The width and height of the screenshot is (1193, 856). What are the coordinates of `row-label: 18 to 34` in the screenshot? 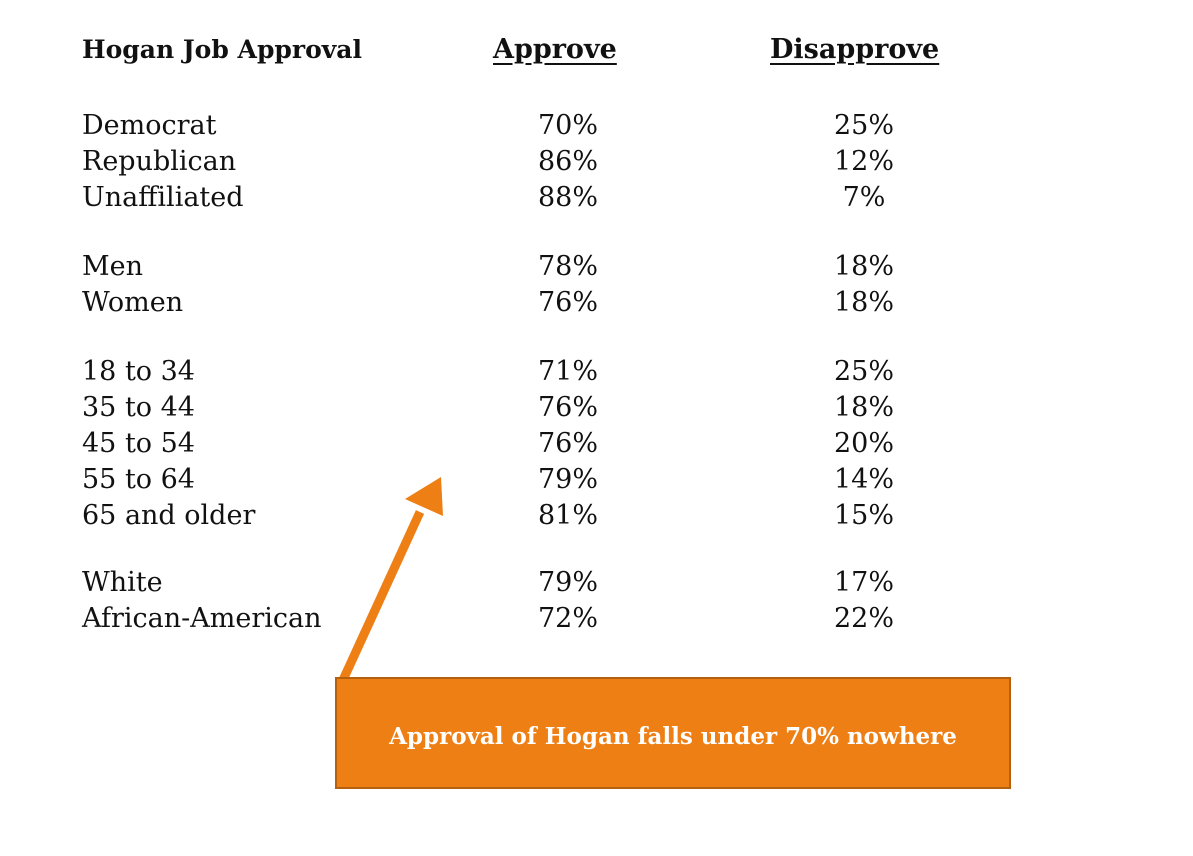 It's located at (138, 371).